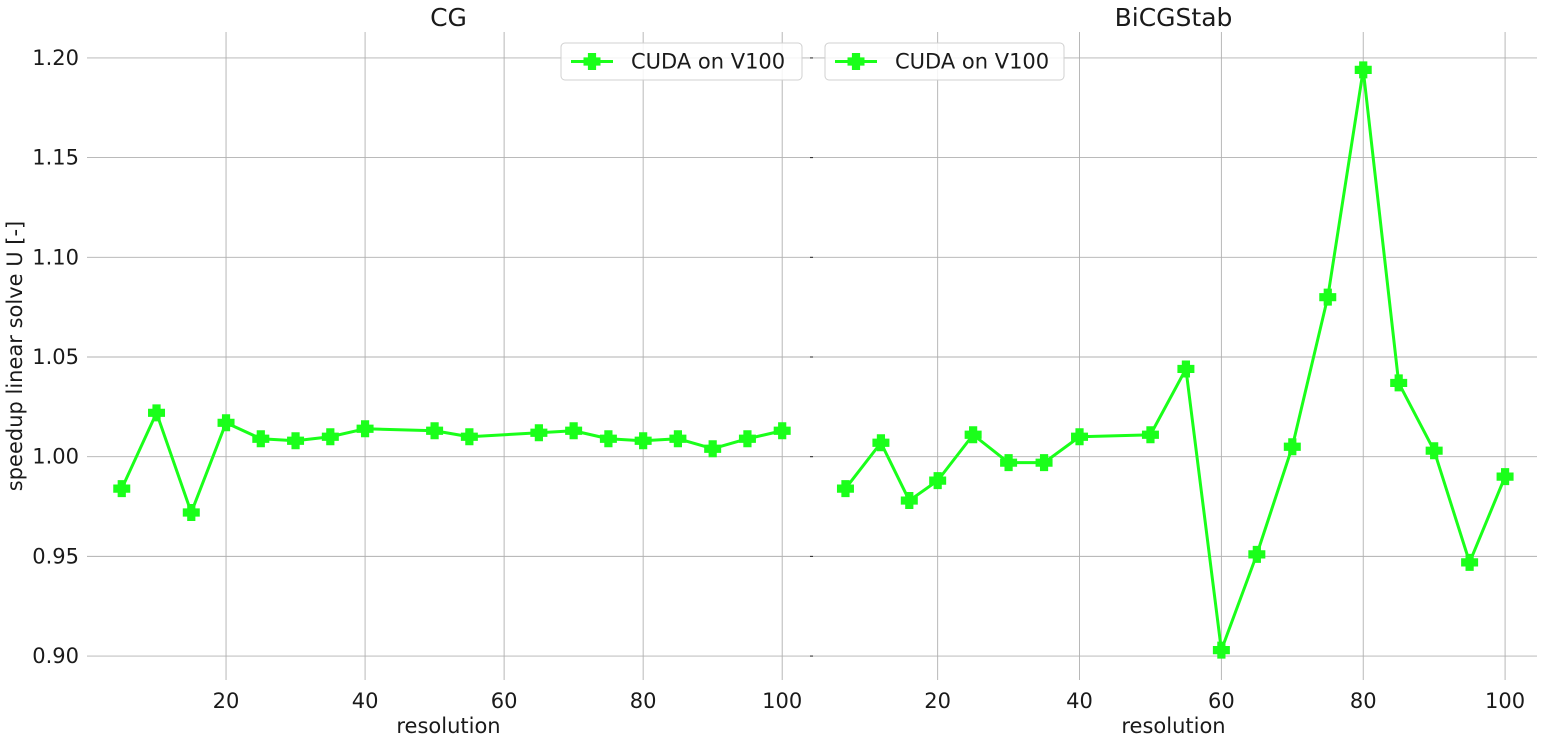 This screenshot has width=1545, height=743. I want to click on y-tick-label: 0.90, so click(55, 656).